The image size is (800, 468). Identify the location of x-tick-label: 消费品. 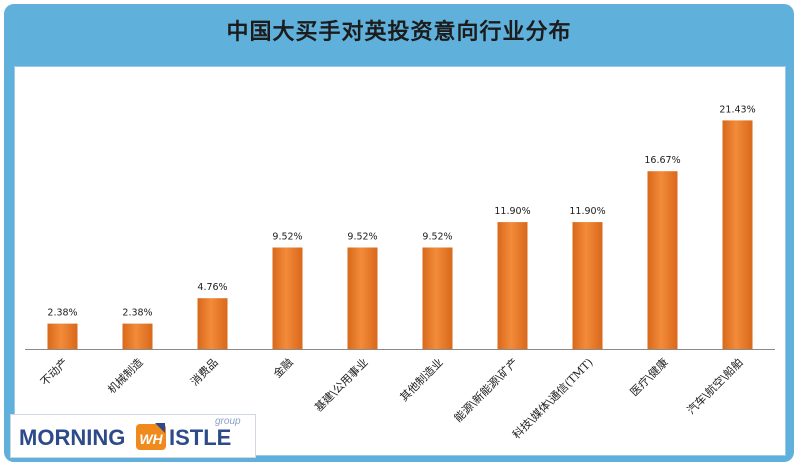
(203, 371).